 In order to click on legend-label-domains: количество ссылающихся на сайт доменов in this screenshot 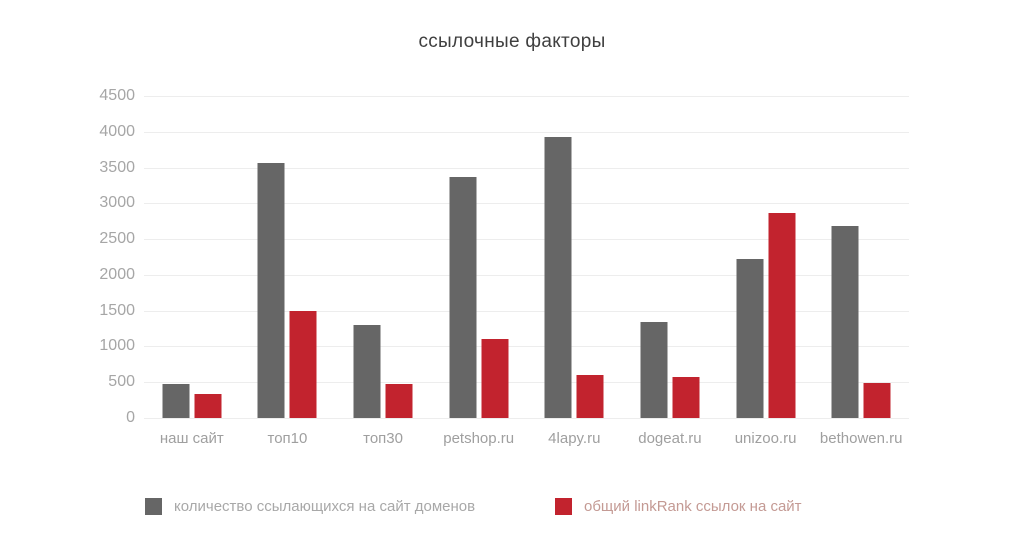, I will do `click(325, 506)`.